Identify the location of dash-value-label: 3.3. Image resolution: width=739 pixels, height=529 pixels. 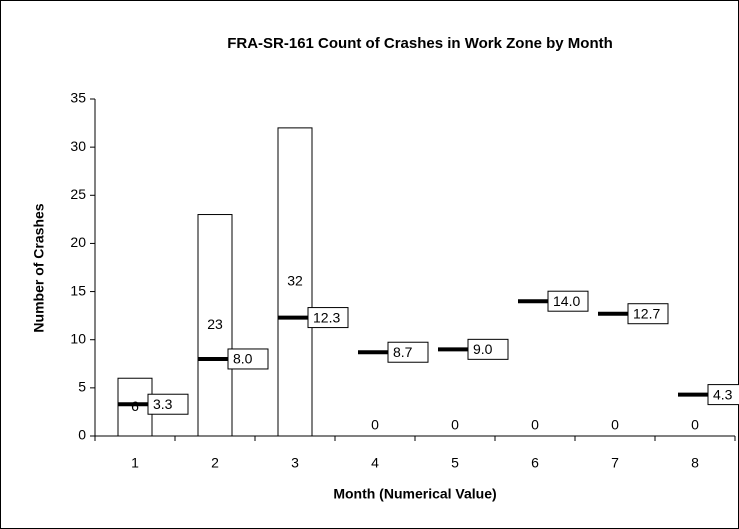
(163, 404).